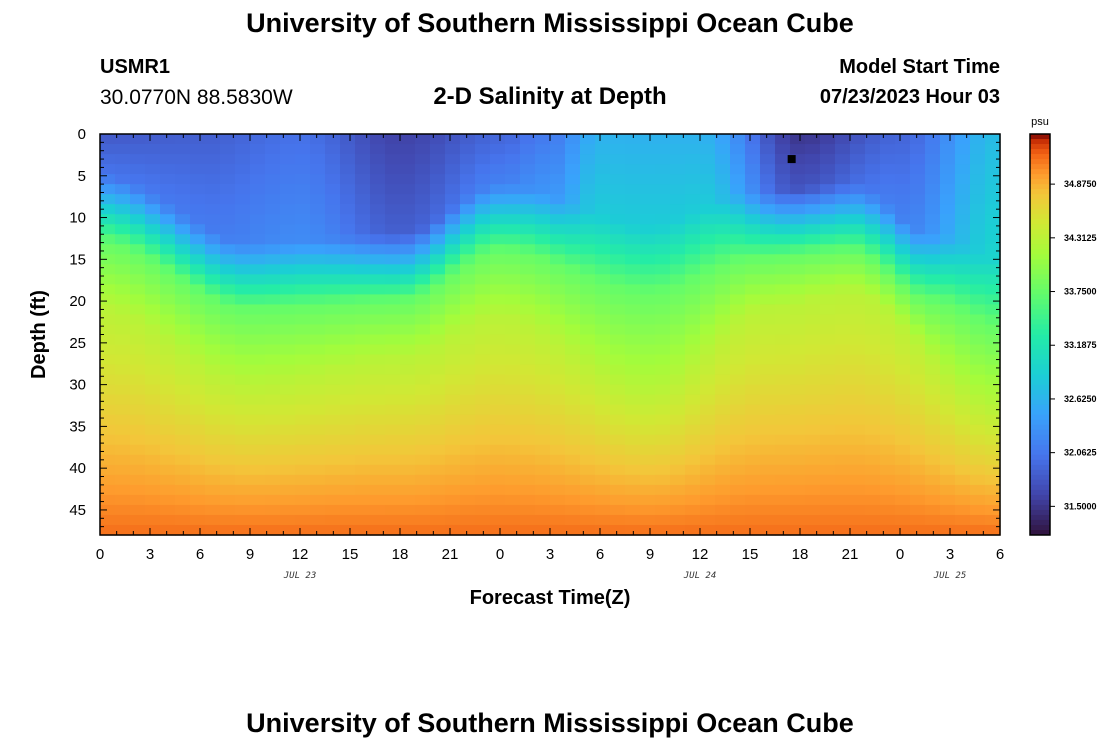  I want to click on colorbar-frame, so click(1040, 334).